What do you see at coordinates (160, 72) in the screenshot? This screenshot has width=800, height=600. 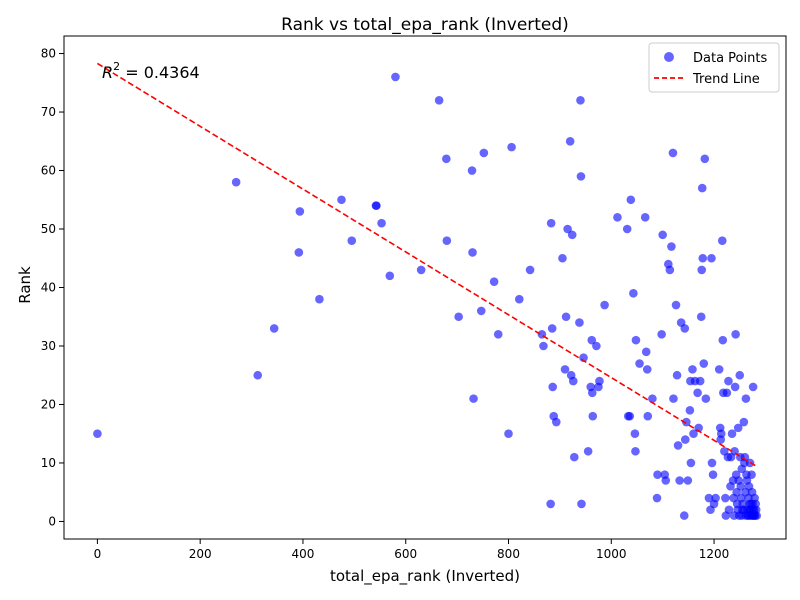 I see `r-squared-value: = 0.4364` at bounding box center [160, 72].